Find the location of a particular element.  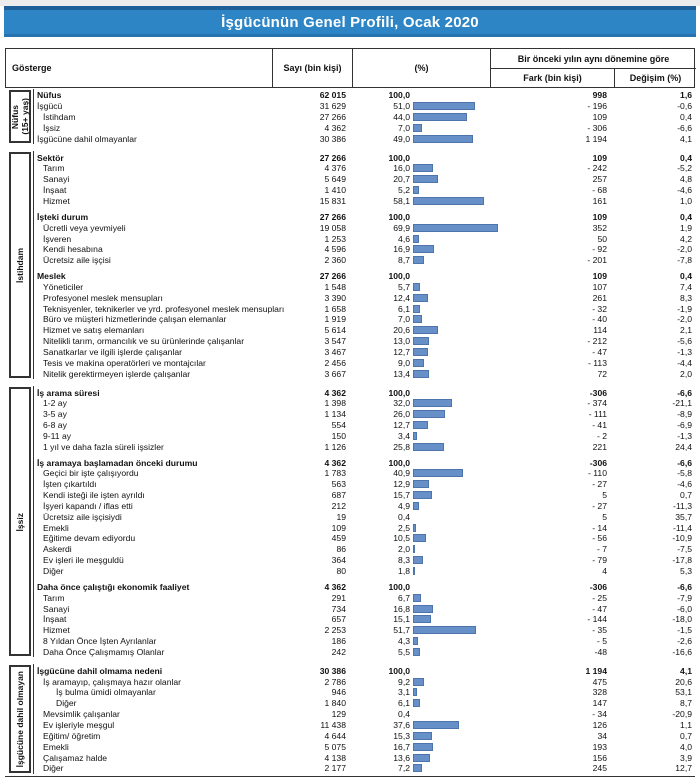

value-degisim: -1,3 is located at coordinates (684, 435).